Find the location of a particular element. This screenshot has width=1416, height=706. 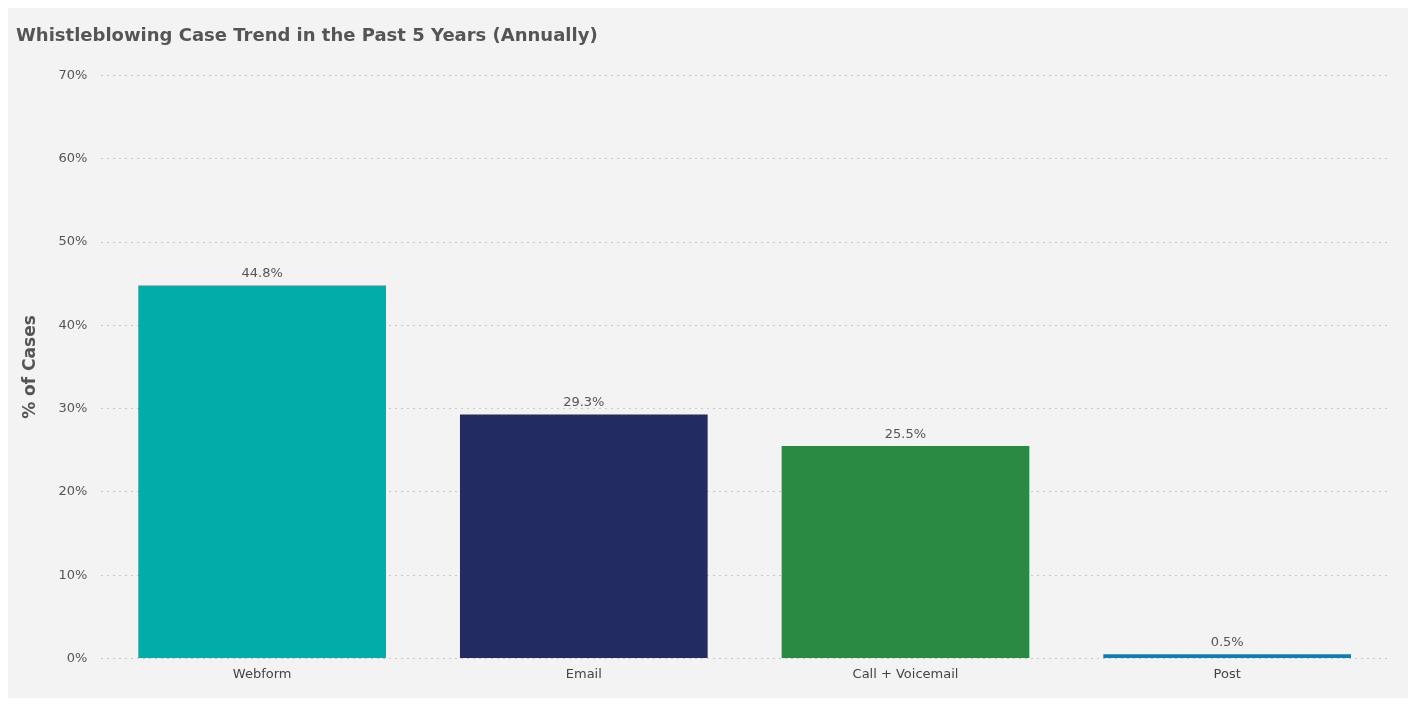

y-tick-label: 0% is located at coordinates (77, 657).